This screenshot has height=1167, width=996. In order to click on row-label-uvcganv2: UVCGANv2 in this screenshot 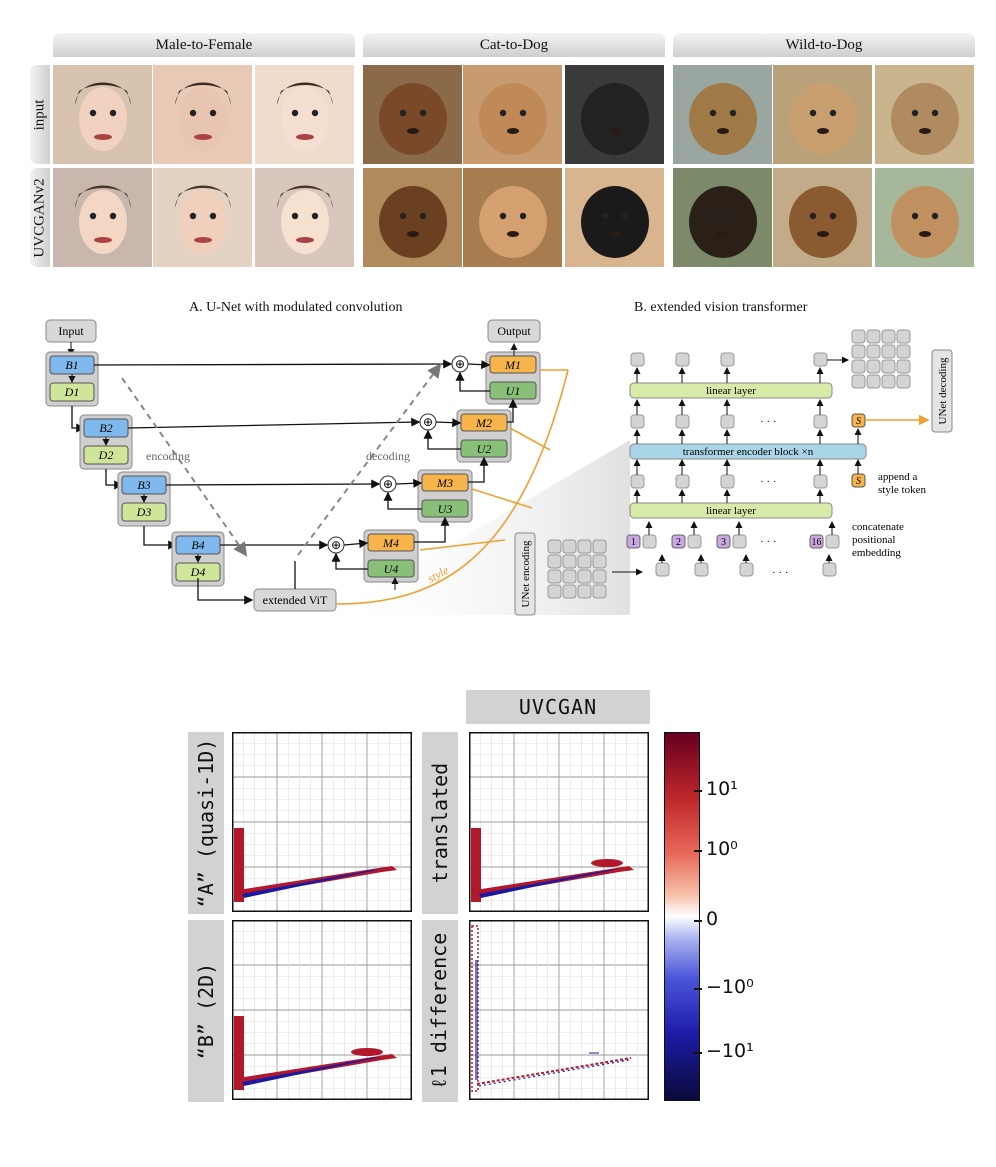, I will do `click(40, 217)`.